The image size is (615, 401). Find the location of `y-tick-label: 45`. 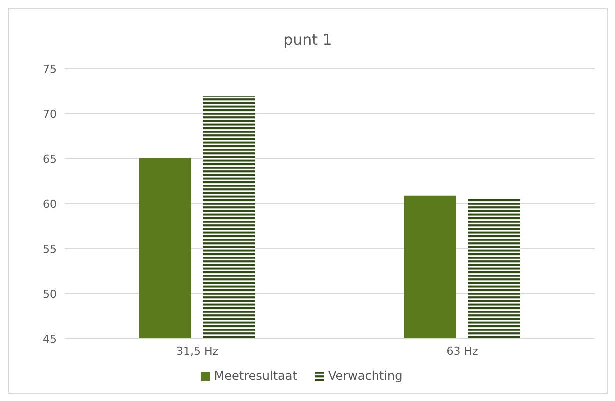

y-tick-label: 45 is located at coordinates (50, 339).